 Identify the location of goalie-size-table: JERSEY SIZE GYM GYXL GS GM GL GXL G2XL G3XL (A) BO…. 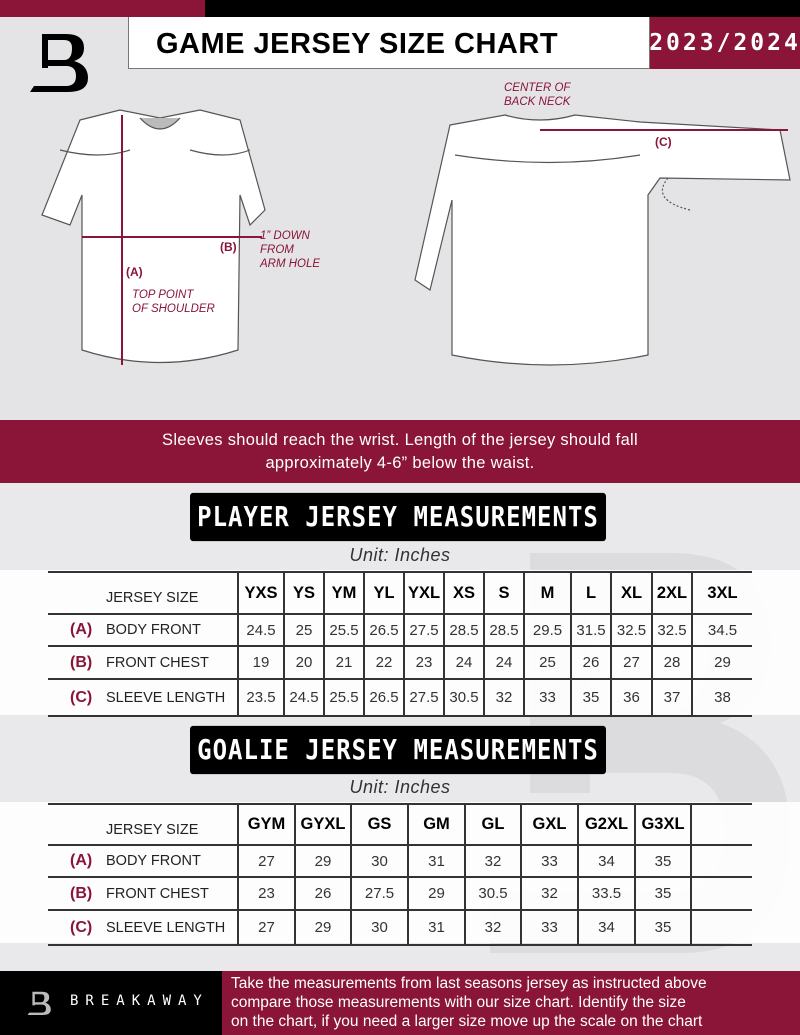
(400, 874).